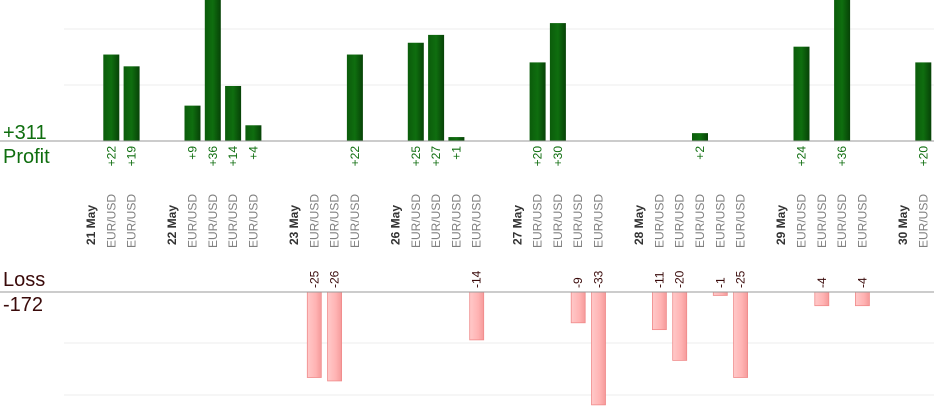 Image resolution: width=934 pixels, height=420 pixels. Describe the element at coordinates (335, 279) in the screenshot. I see `loss-value-label: -26` at that location.